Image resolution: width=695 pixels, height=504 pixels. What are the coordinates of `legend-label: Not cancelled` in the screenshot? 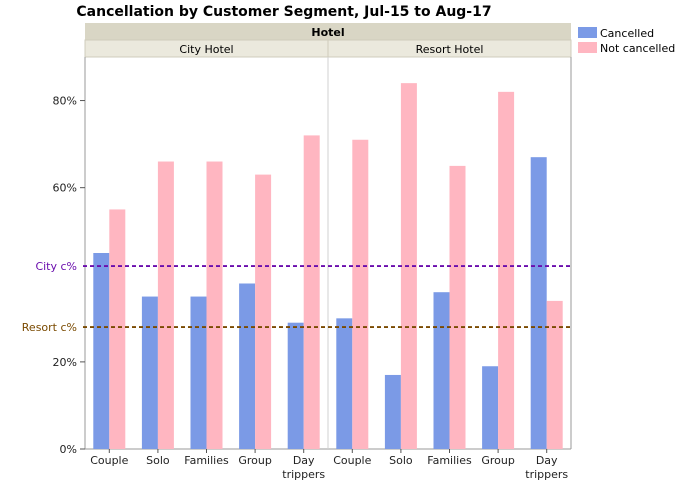 It's located at (637, 48).